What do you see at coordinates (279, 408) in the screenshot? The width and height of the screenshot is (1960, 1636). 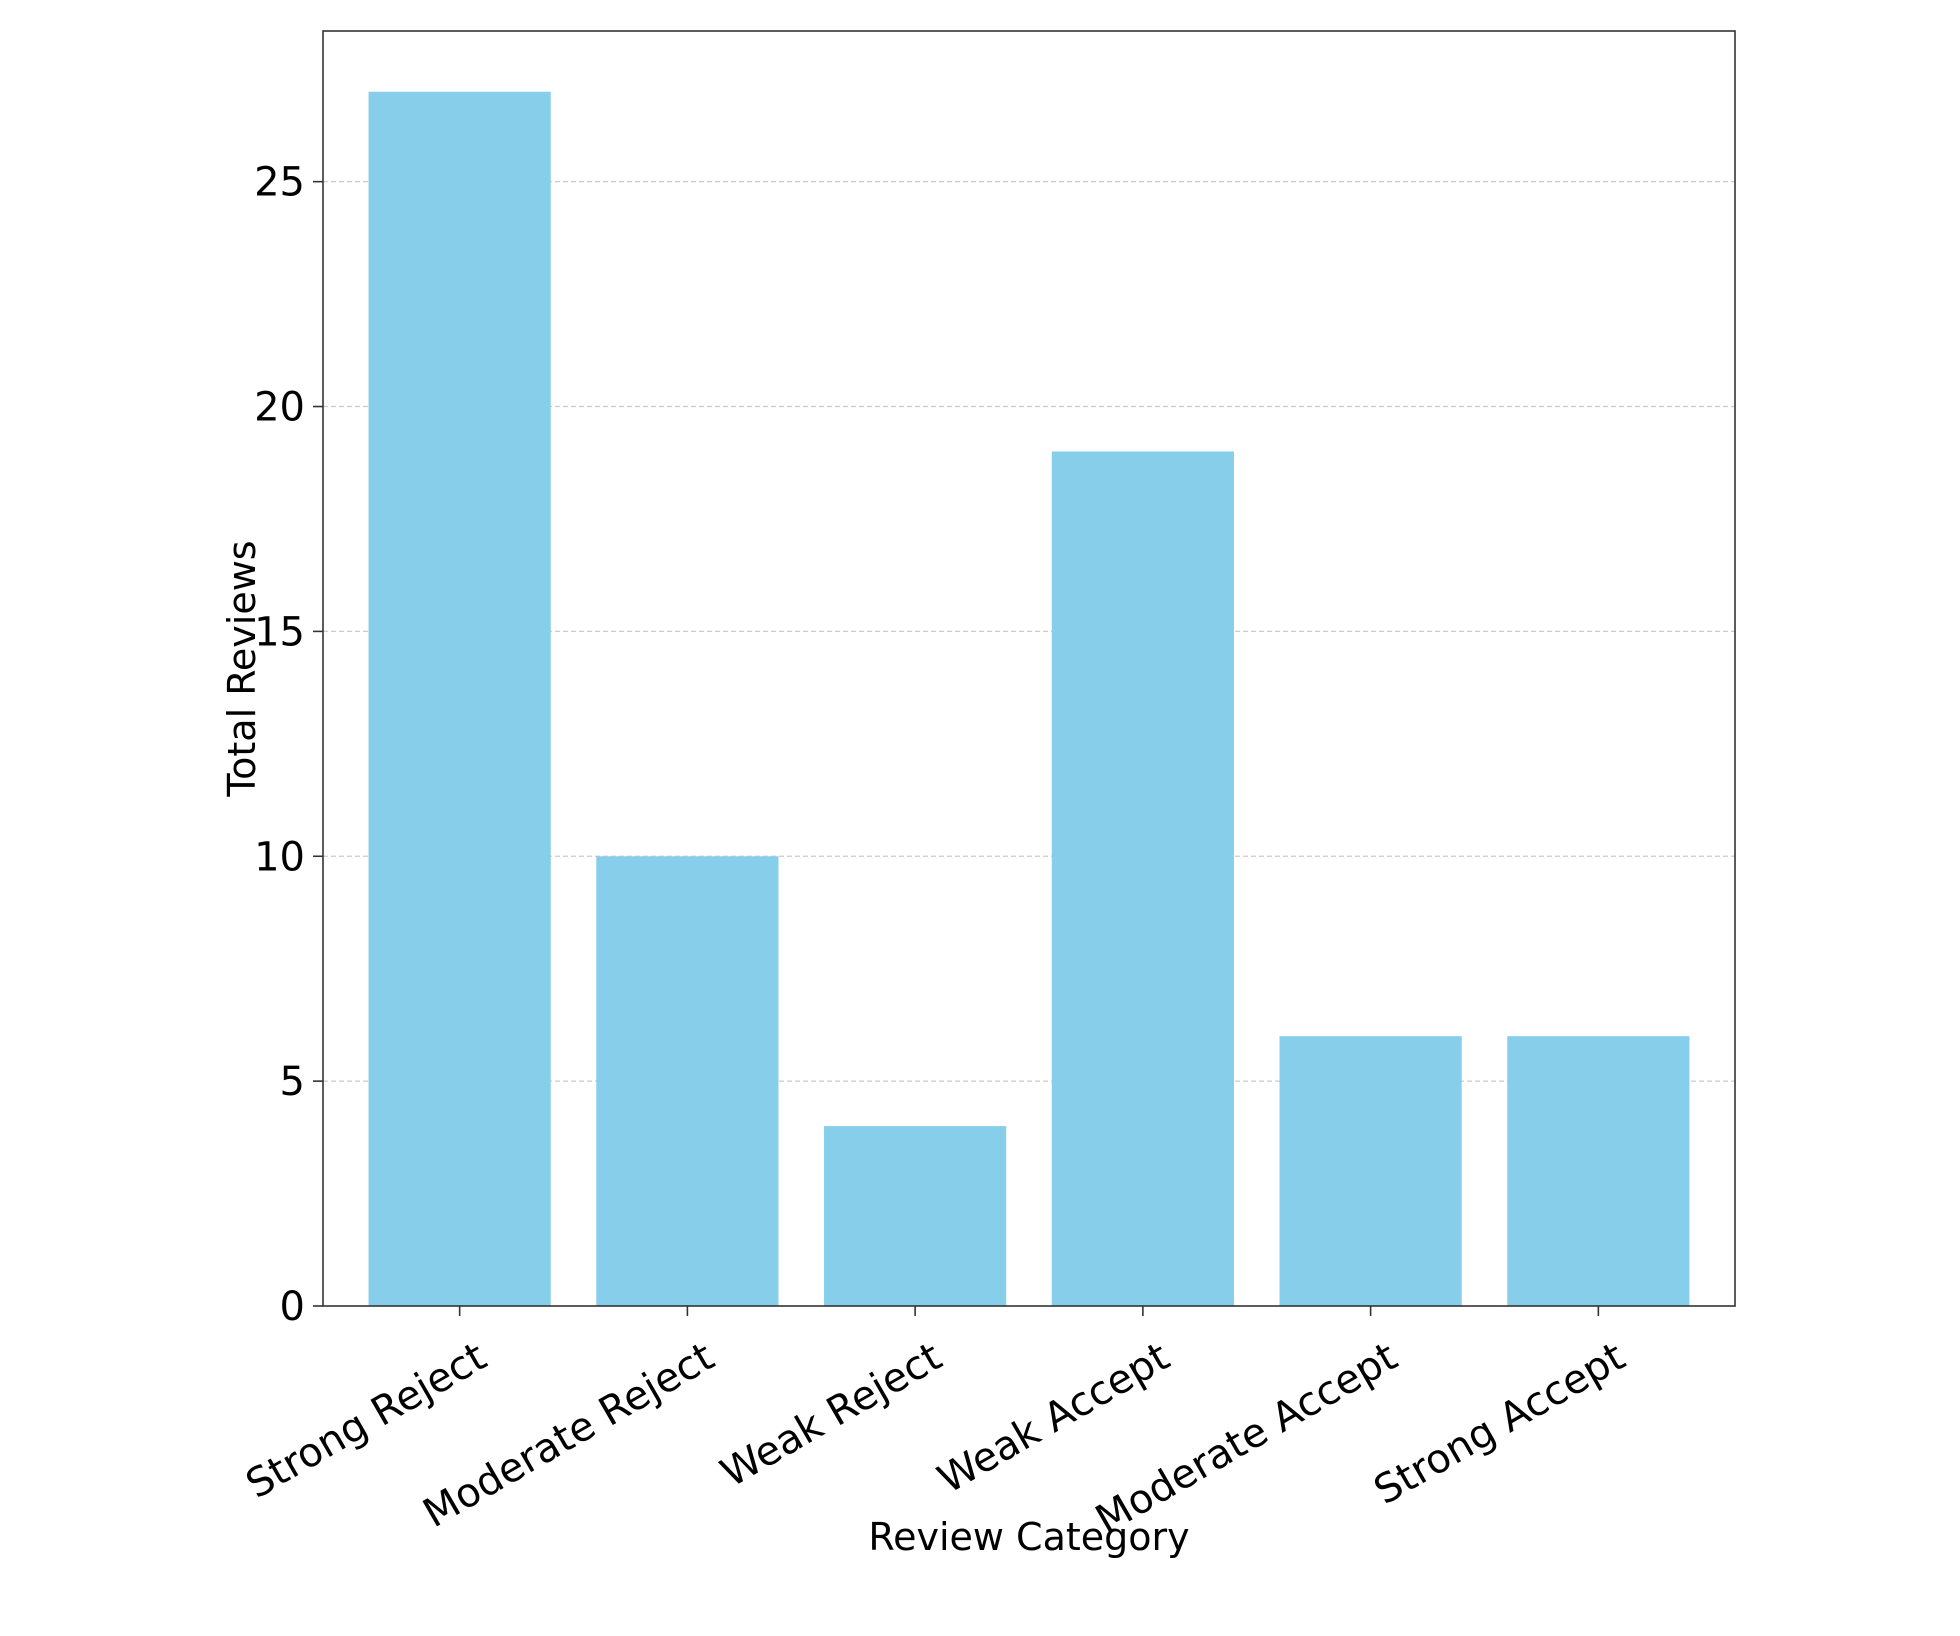 I see `y-tick-label: 20` at bounding box center [279, 408].